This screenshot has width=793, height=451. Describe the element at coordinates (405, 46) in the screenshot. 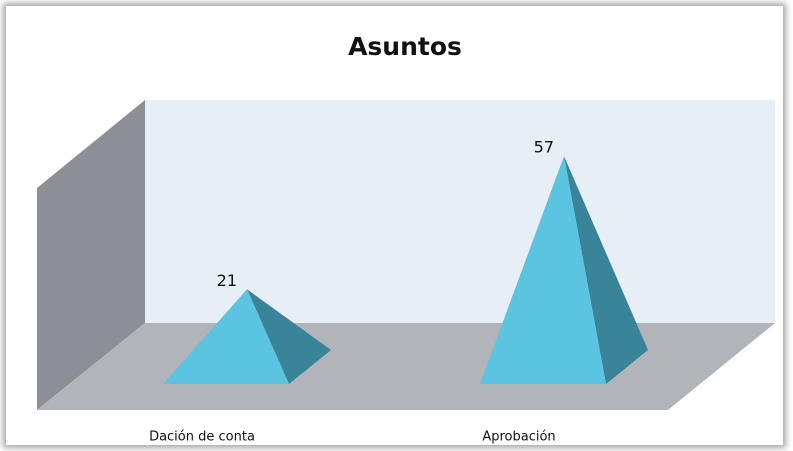

I see `chart-title: Asuntos` at that location.